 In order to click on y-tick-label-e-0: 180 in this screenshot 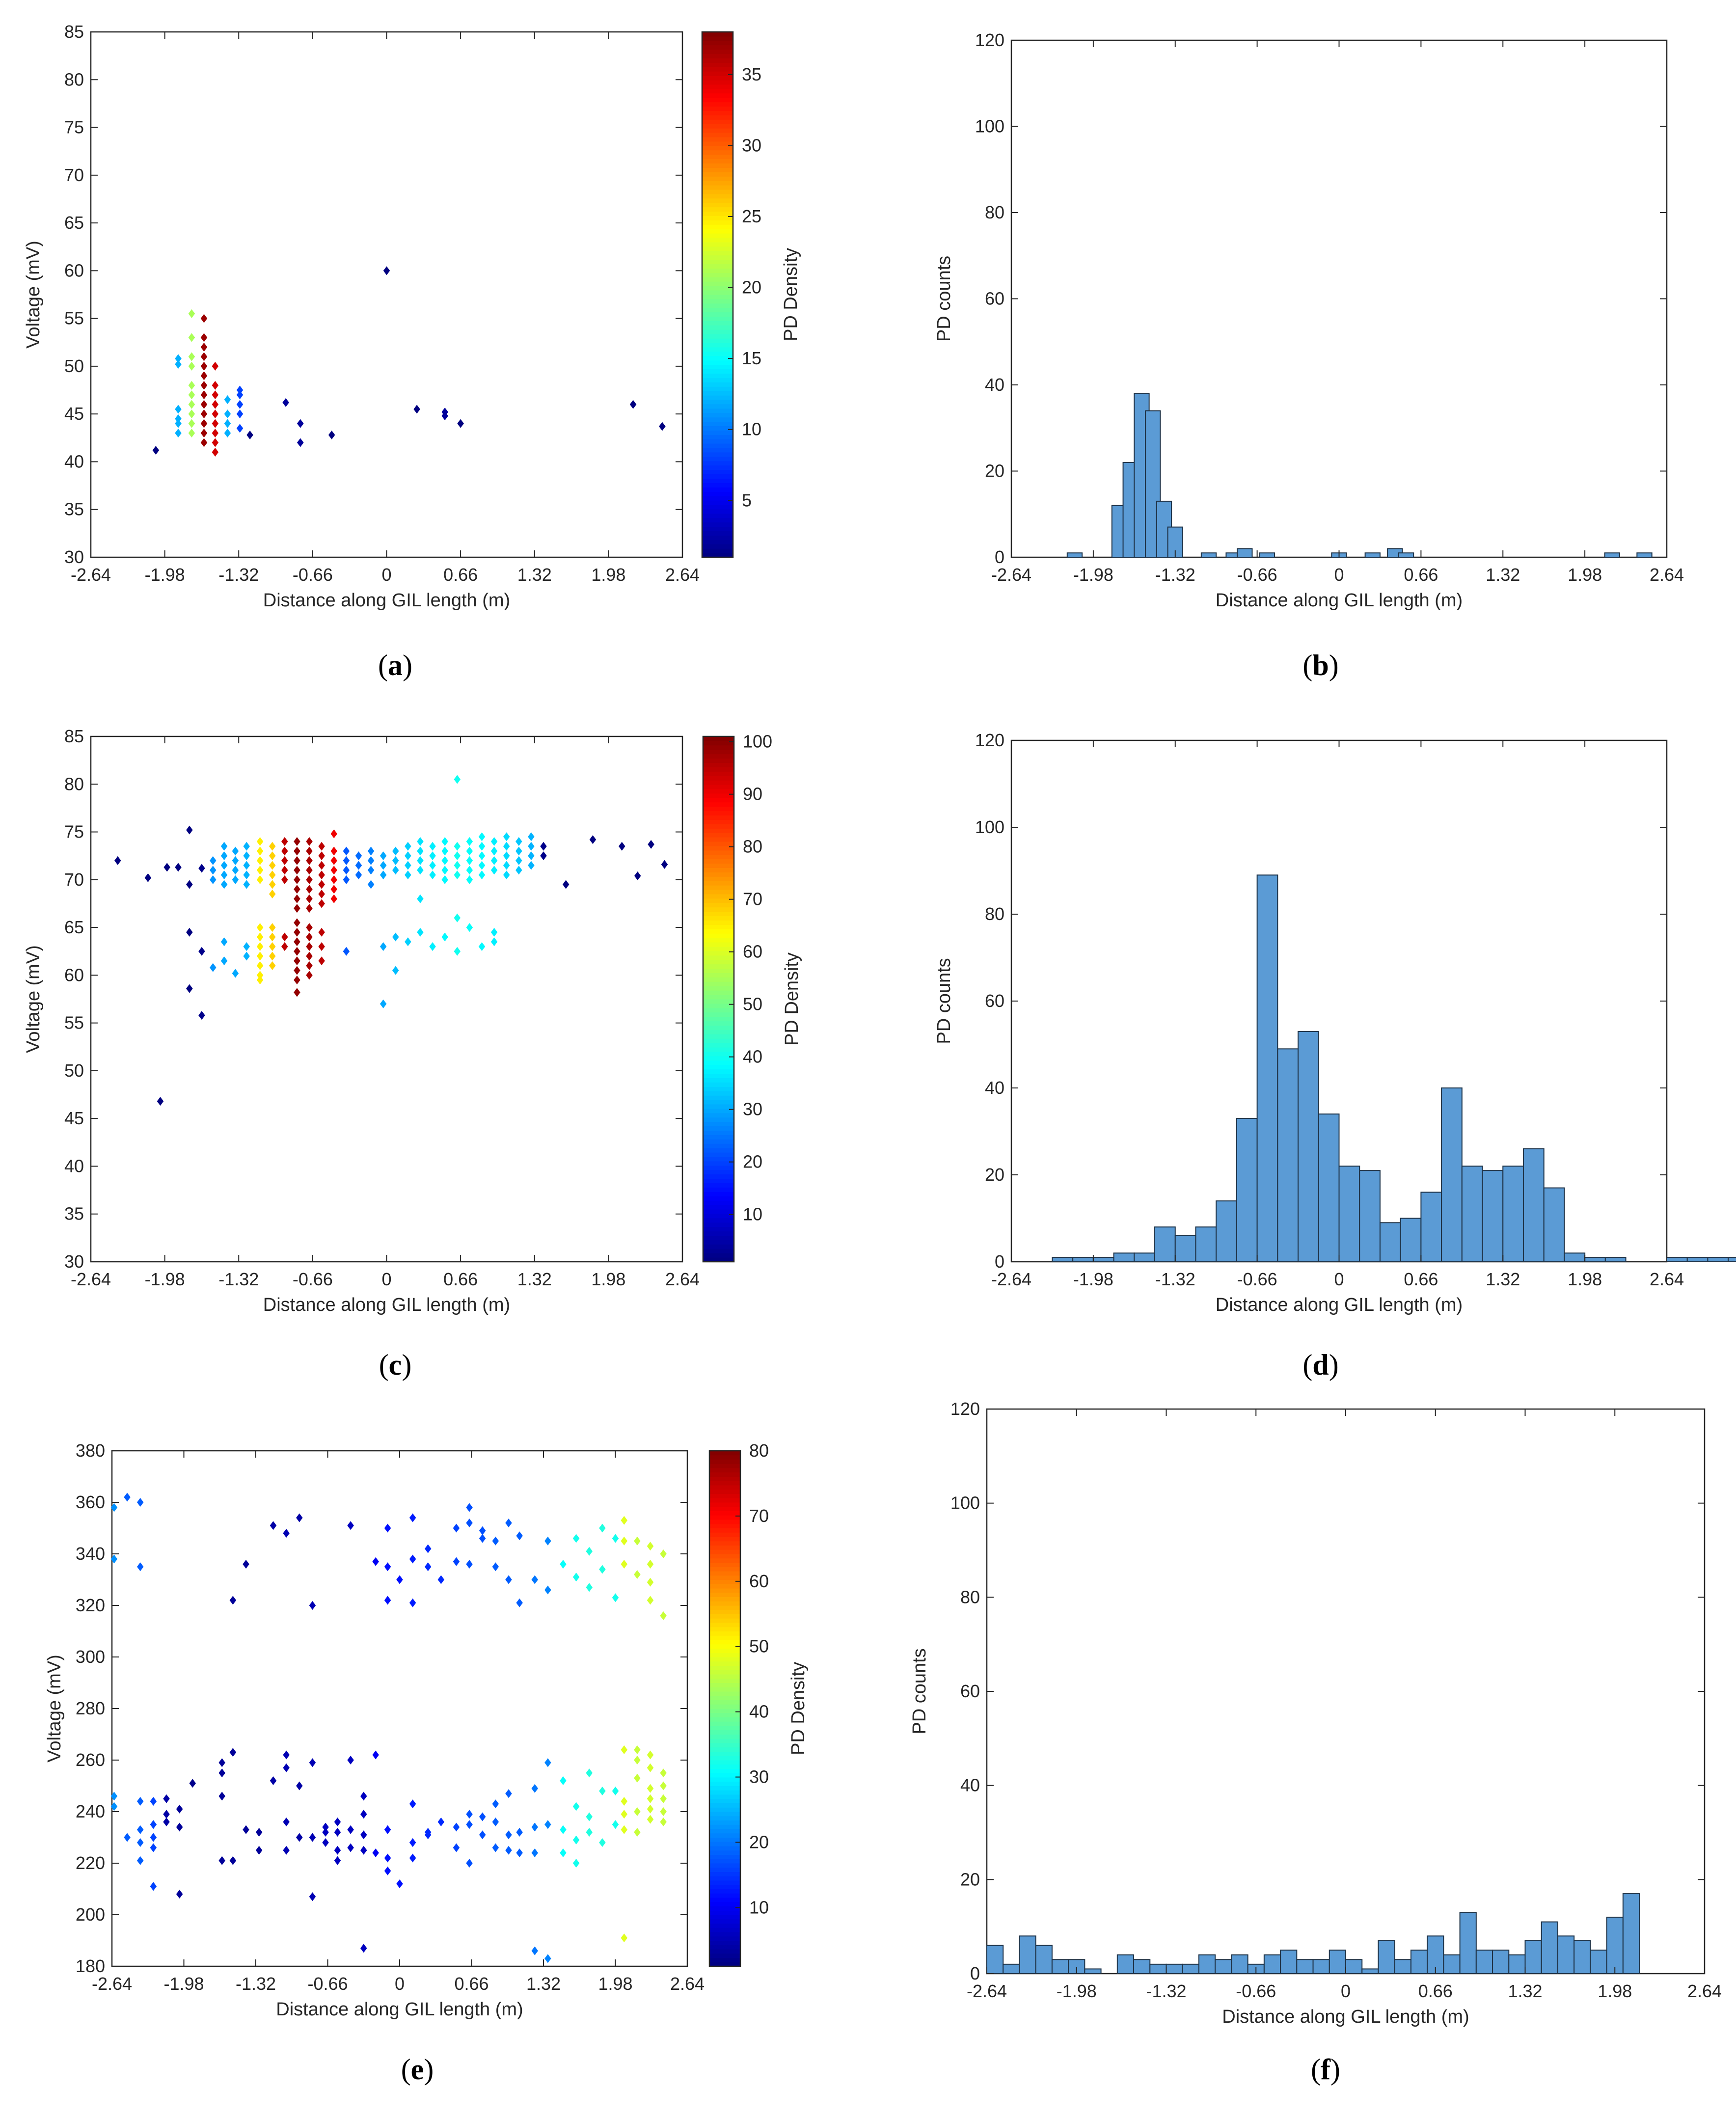, I will do `click(90, 1966)`.